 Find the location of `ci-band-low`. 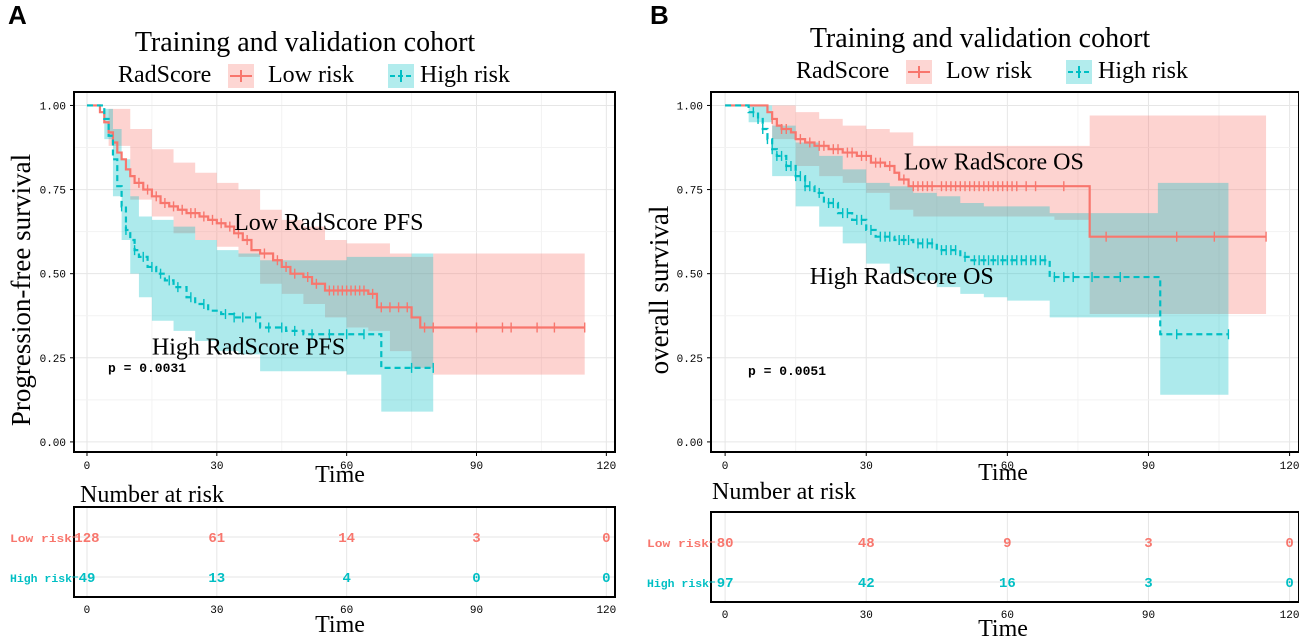

ci-band-low is located at coordinates (996, 210).